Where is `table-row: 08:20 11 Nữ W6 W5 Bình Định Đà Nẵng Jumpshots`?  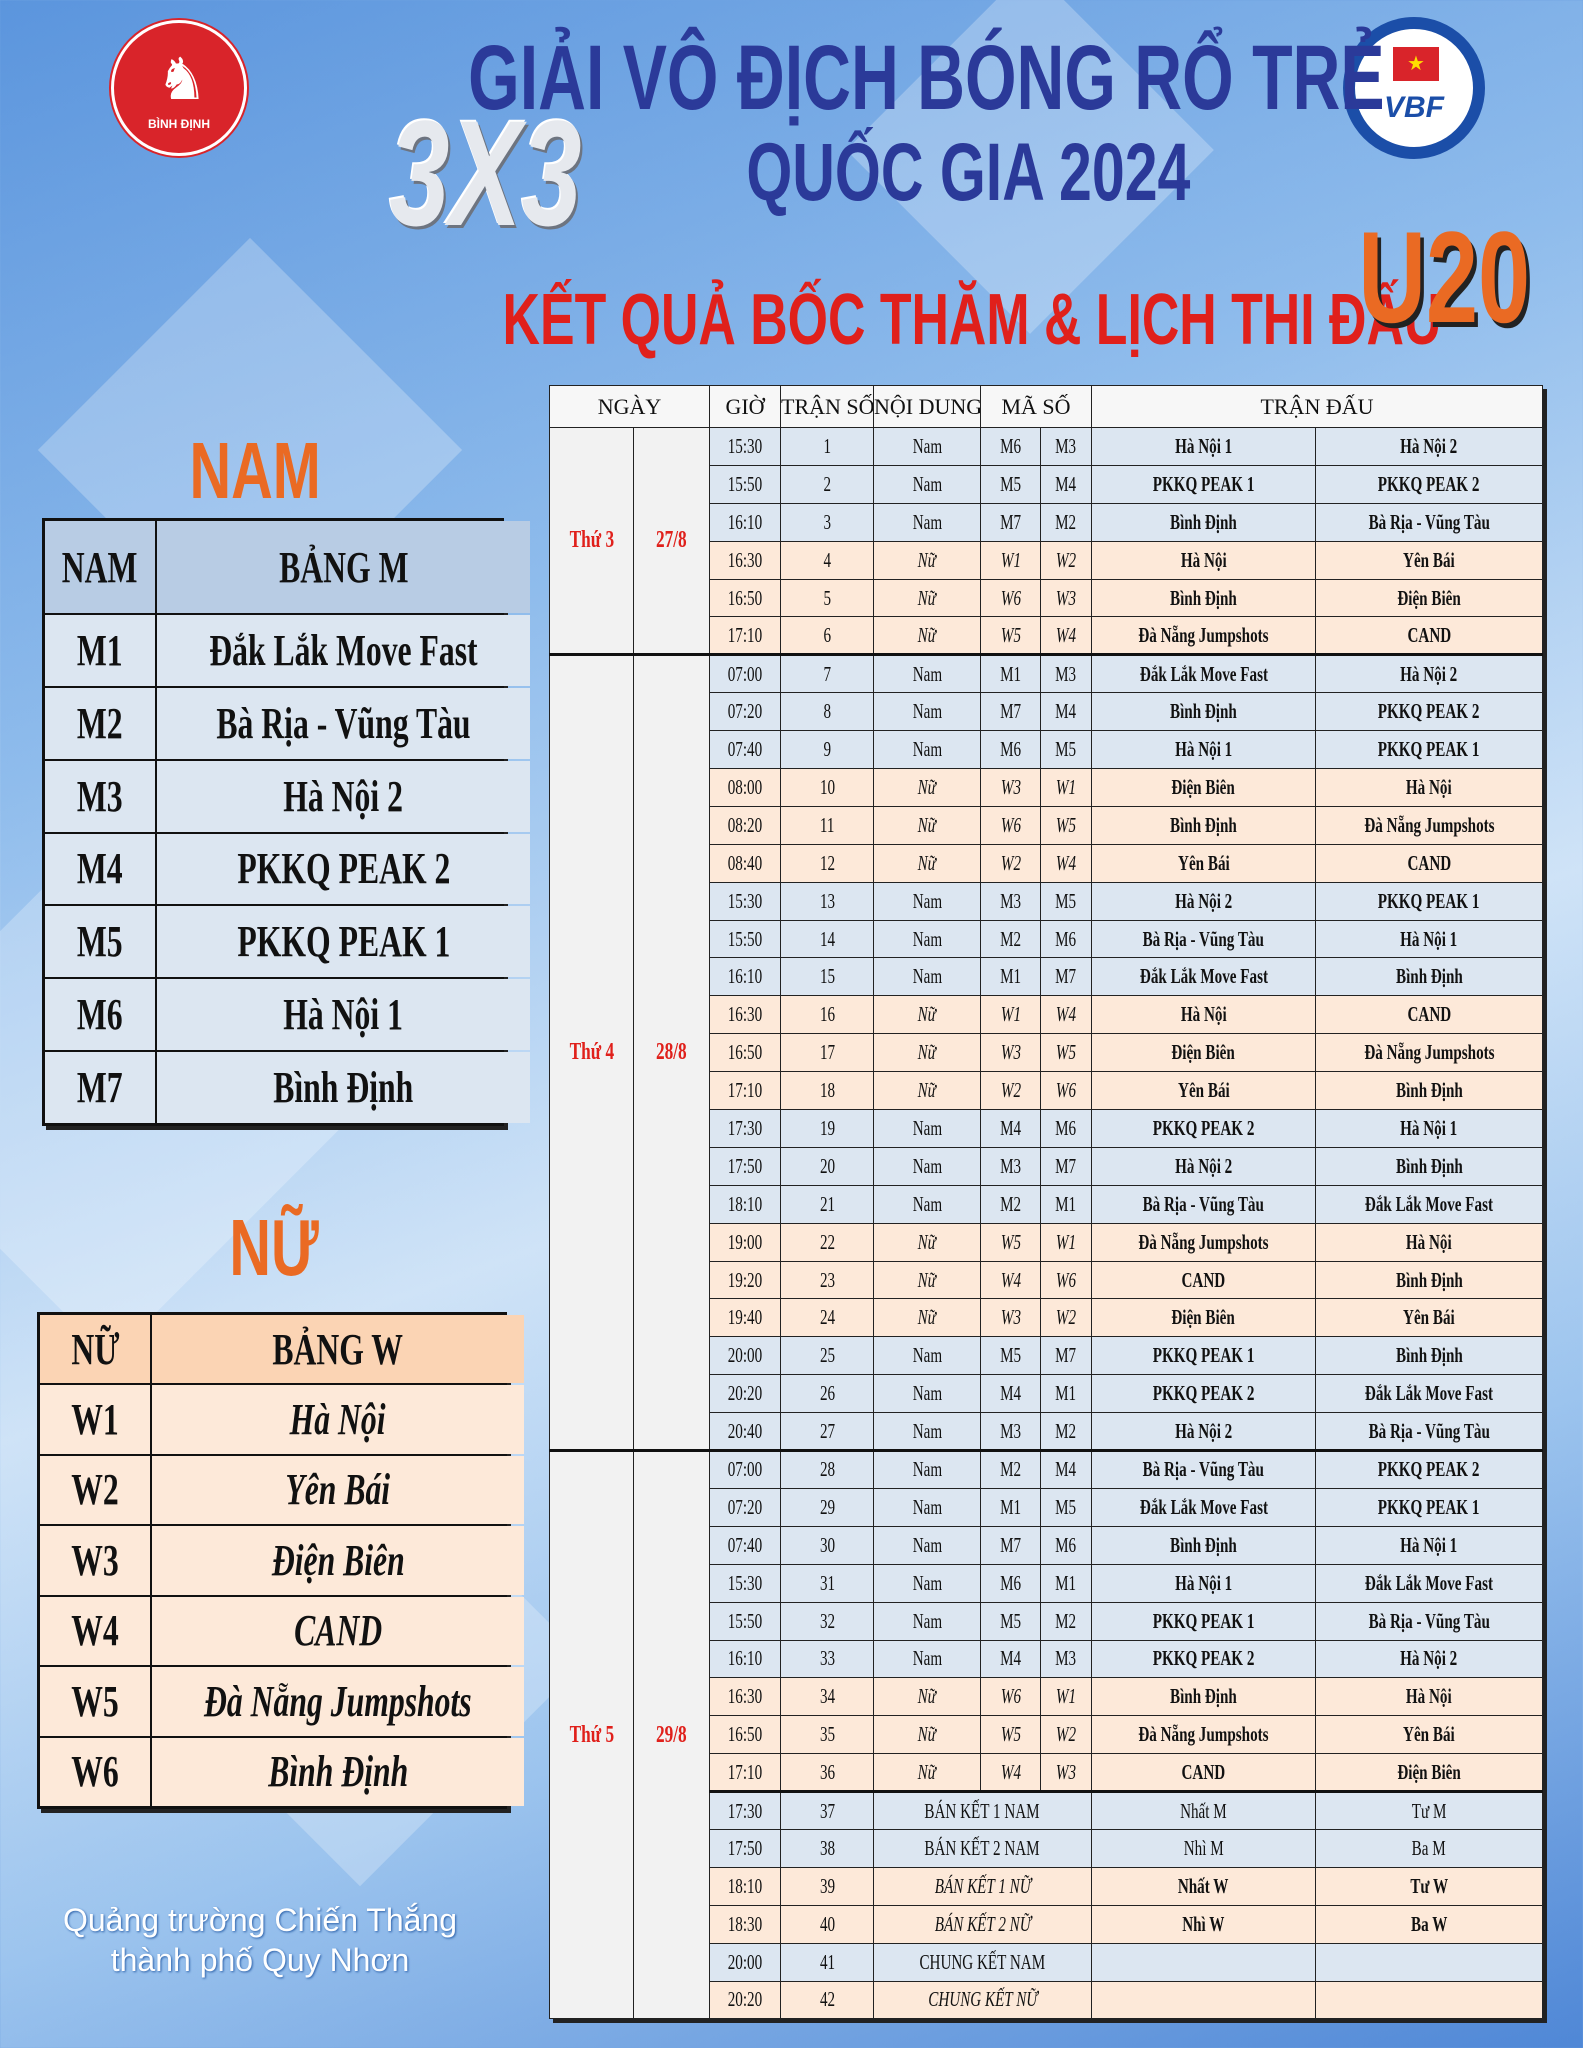
table-row: 08:20 11 Nữ W6 W5 Bình Định Đà Nẵng Jumpshots is located at coordinates (1047, 825).